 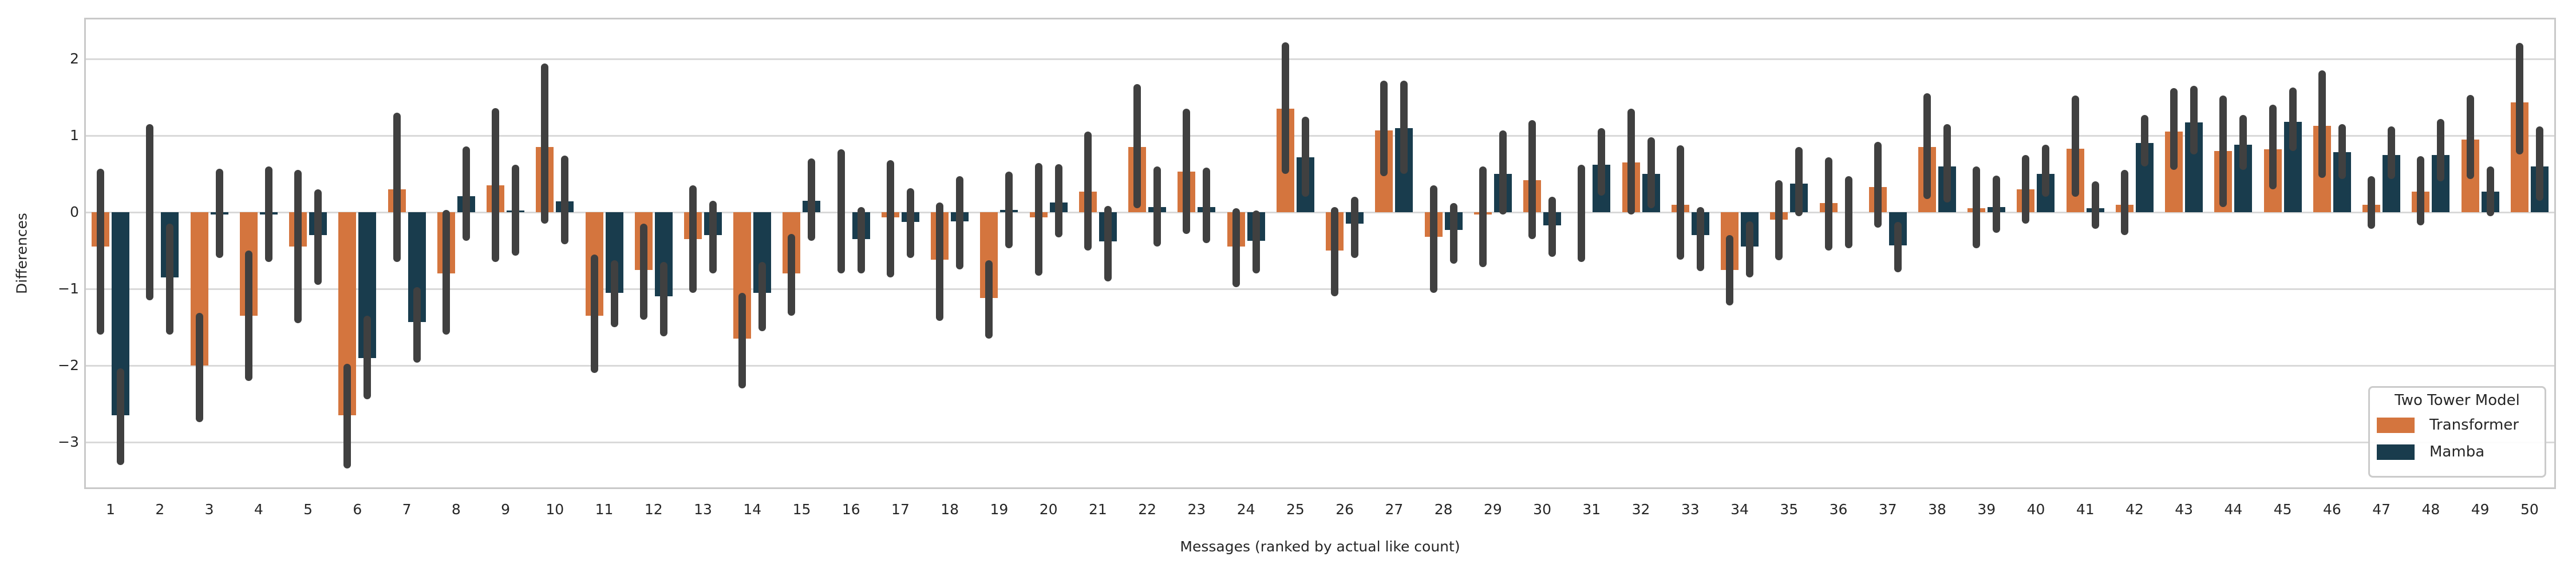 I want to click on x-tick-label: 14, so click(x=752, y=509).